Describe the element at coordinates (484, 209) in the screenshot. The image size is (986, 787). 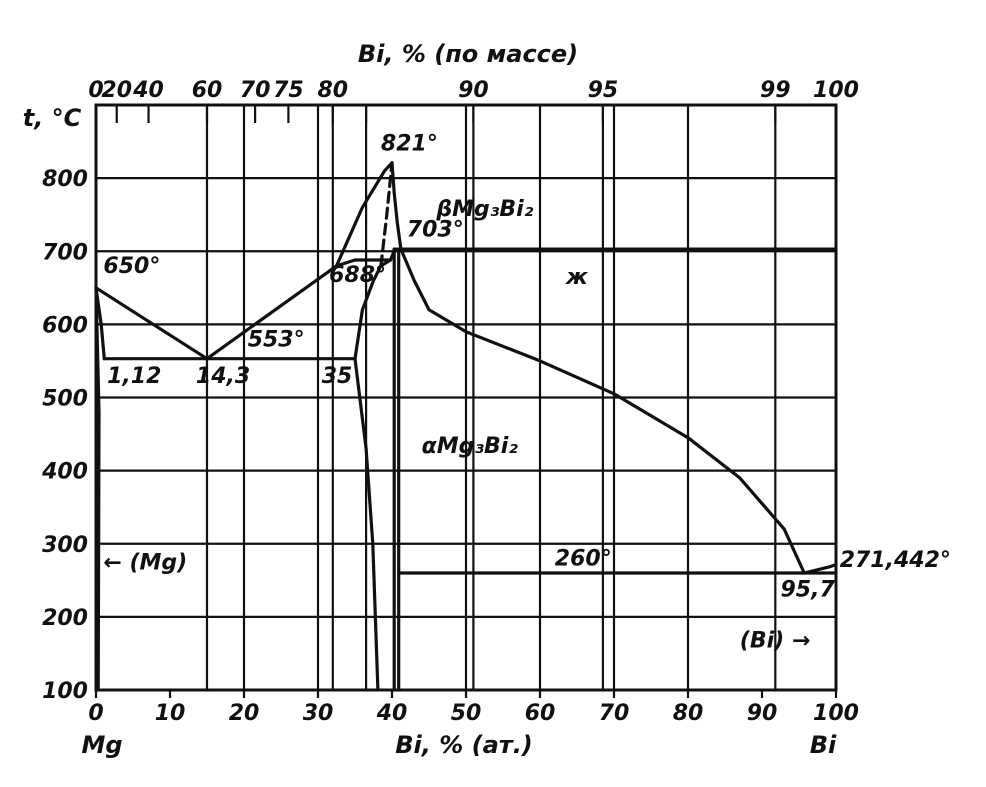
I see `annotation: βMg₃Bi₂` at that location.